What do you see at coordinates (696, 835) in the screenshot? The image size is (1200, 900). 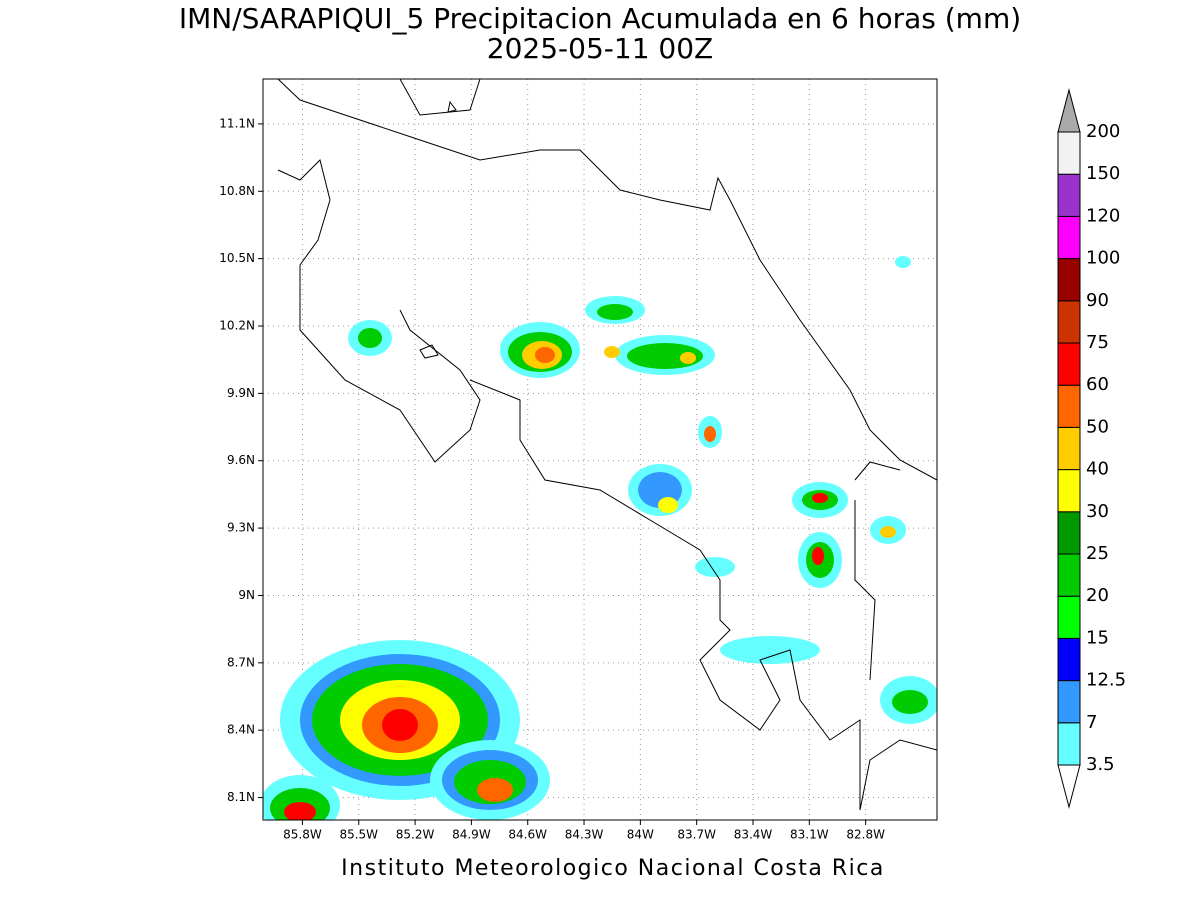 I see `x-tick-label: 83.7W` at bounding box center [696, 835].